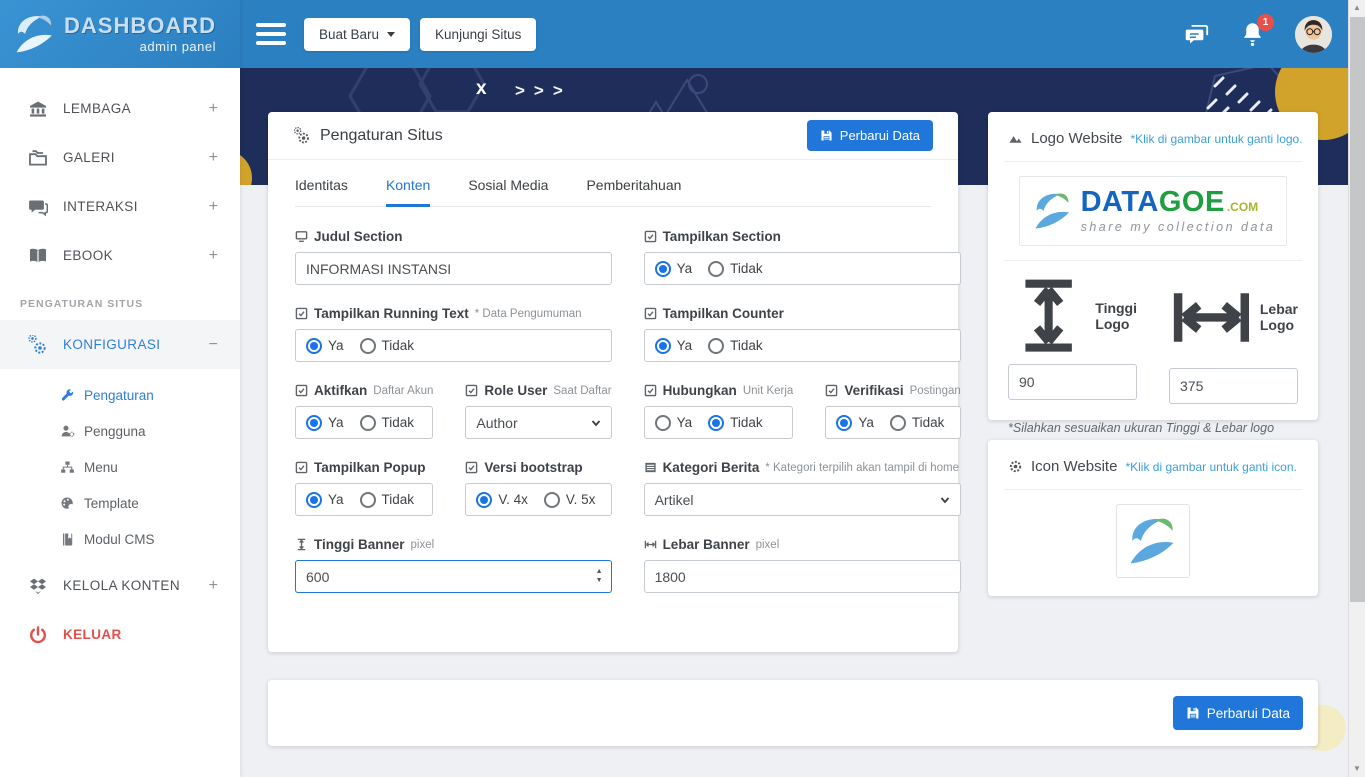 This screenshot has width=1365, height=777. Describe the element at coordinates (67, 467) in the screenshot. I see `sitemap-icon` at that location.